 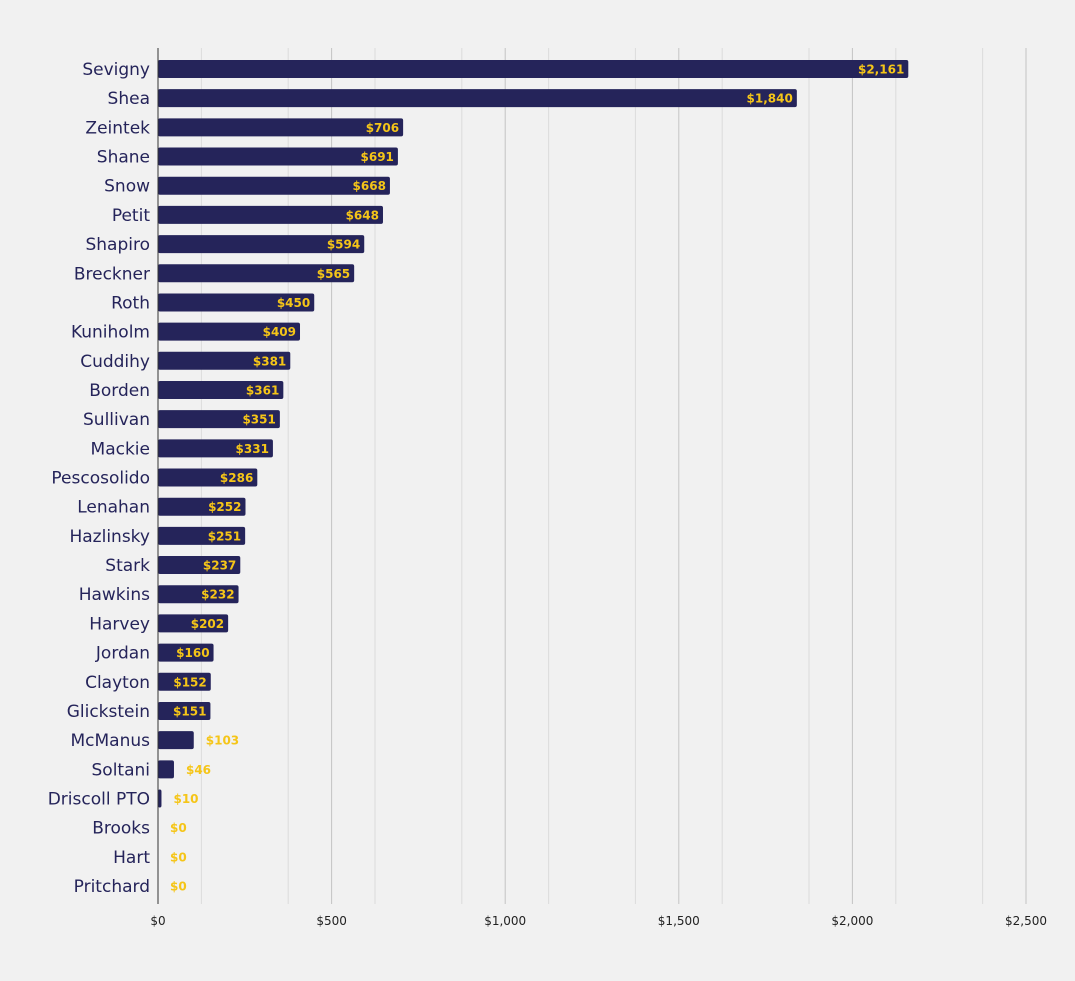 I want to click on value-label: $251, so click(x=224, y=536).